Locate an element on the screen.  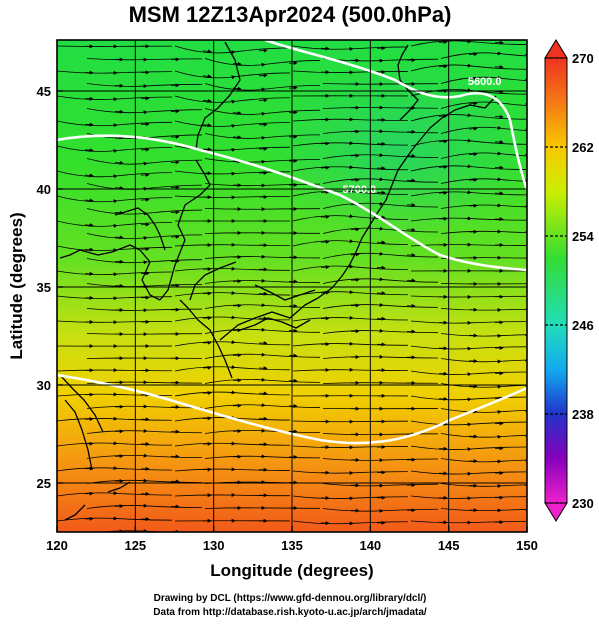
x-tick-label: 130 is located at coordinates (214, 545).